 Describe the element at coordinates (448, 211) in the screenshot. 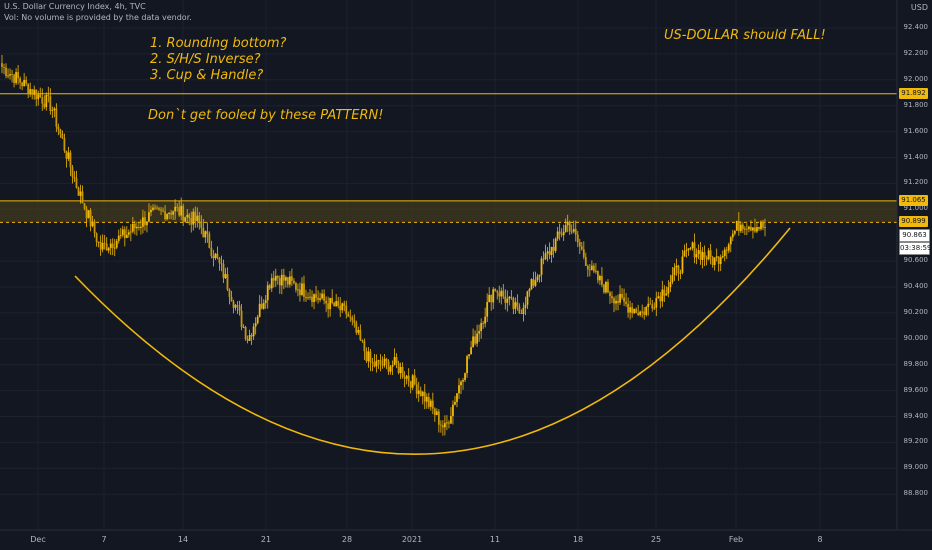

I see `resistance-zone` at that location.